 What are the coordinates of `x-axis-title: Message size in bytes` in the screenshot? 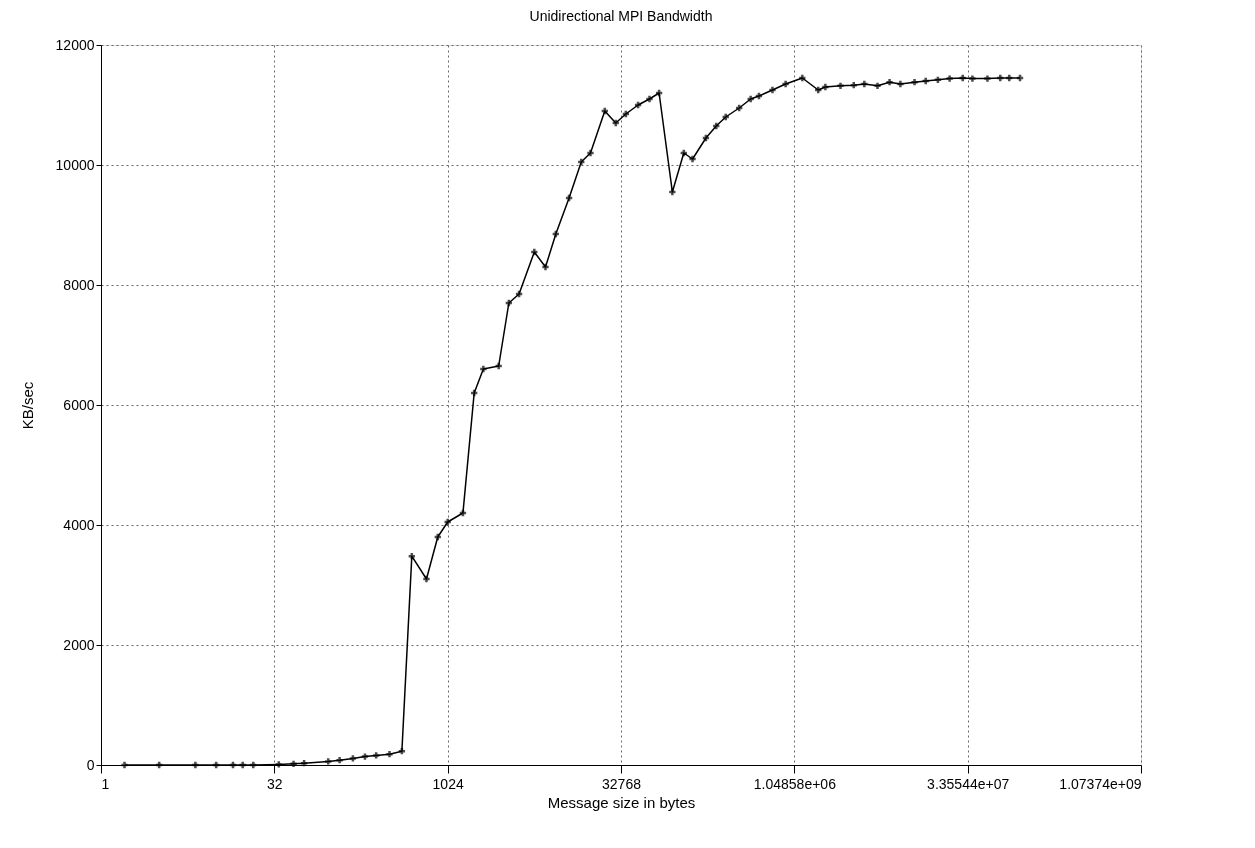 It's located at (621, 802).